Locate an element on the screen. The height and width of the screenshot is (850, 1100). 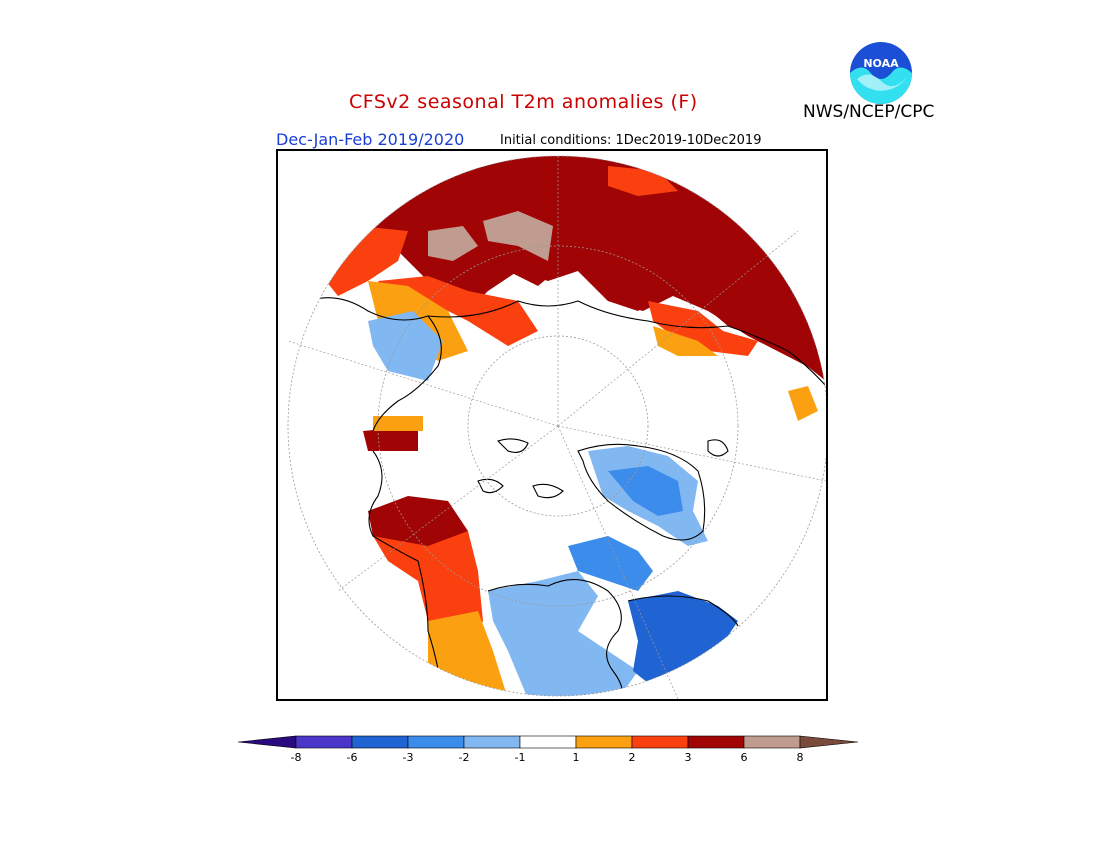
warm-anomaly-alaska is located at coordinates (418, 523).